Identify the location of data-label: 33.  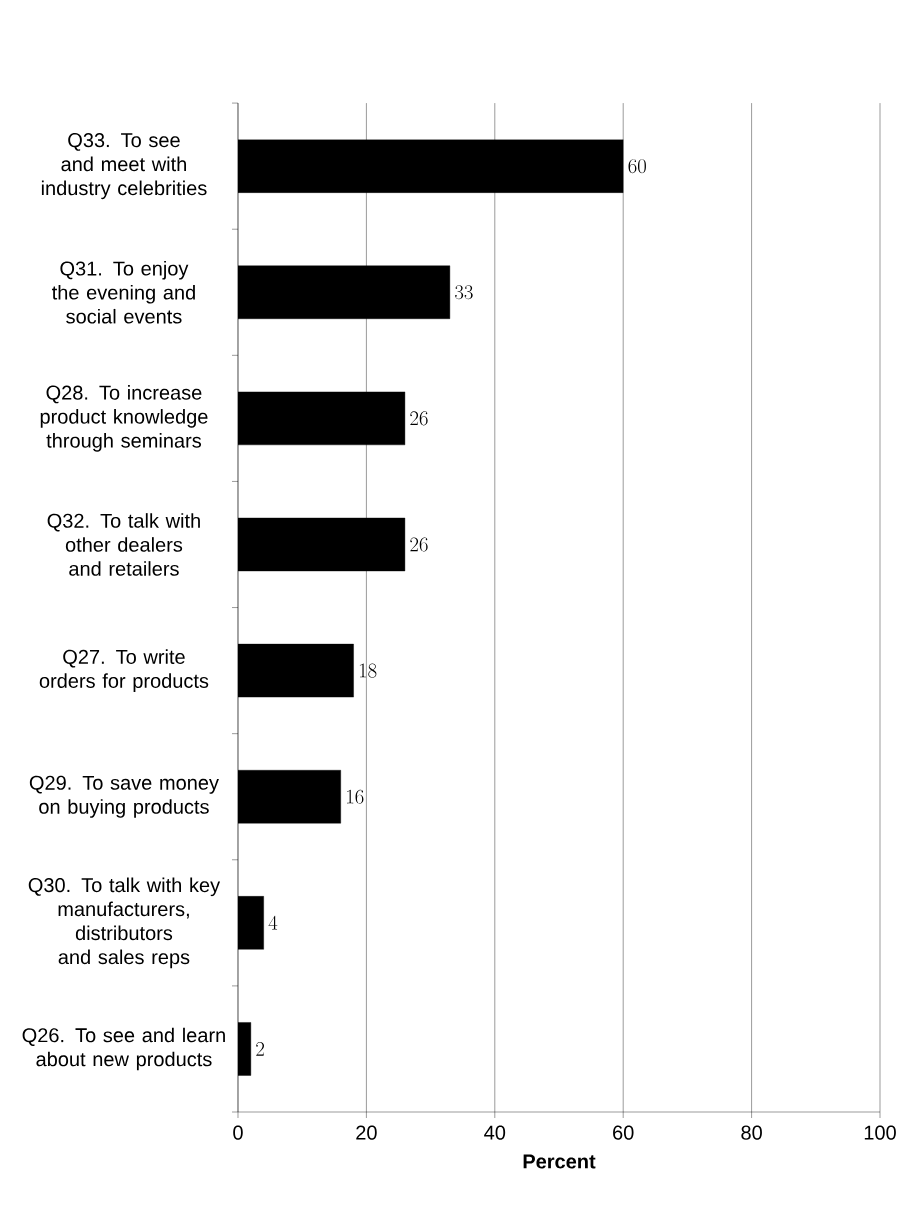
(464, 292).